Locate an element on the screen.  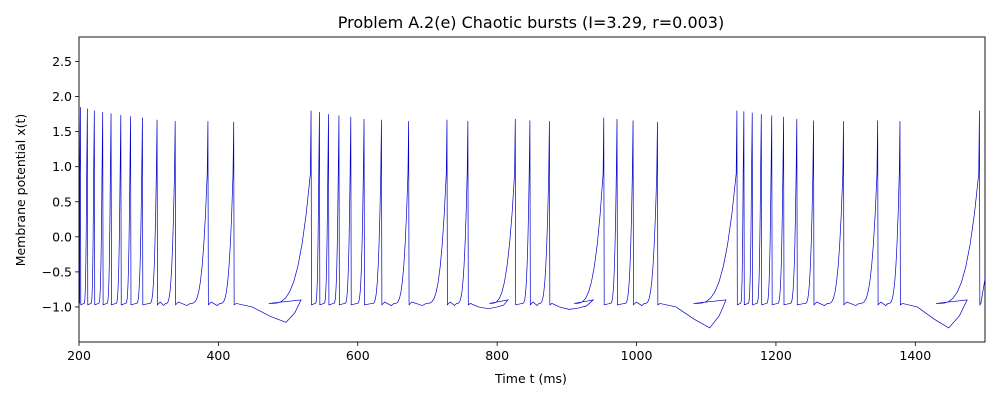
x-tick-label: 1200 is located at coordinates (776, 355).